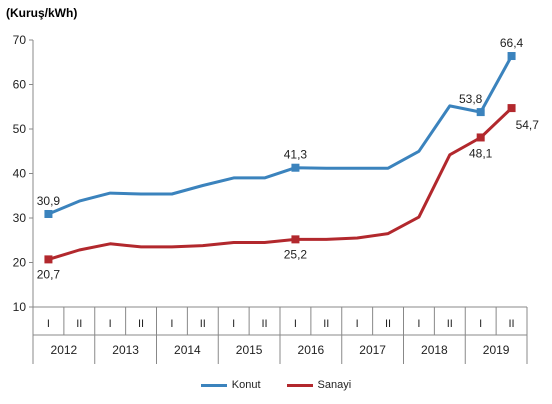 Image resolution: width=552 pixels, height=404 pixels. I want to click on year-label: 2013, so click(125, 350).